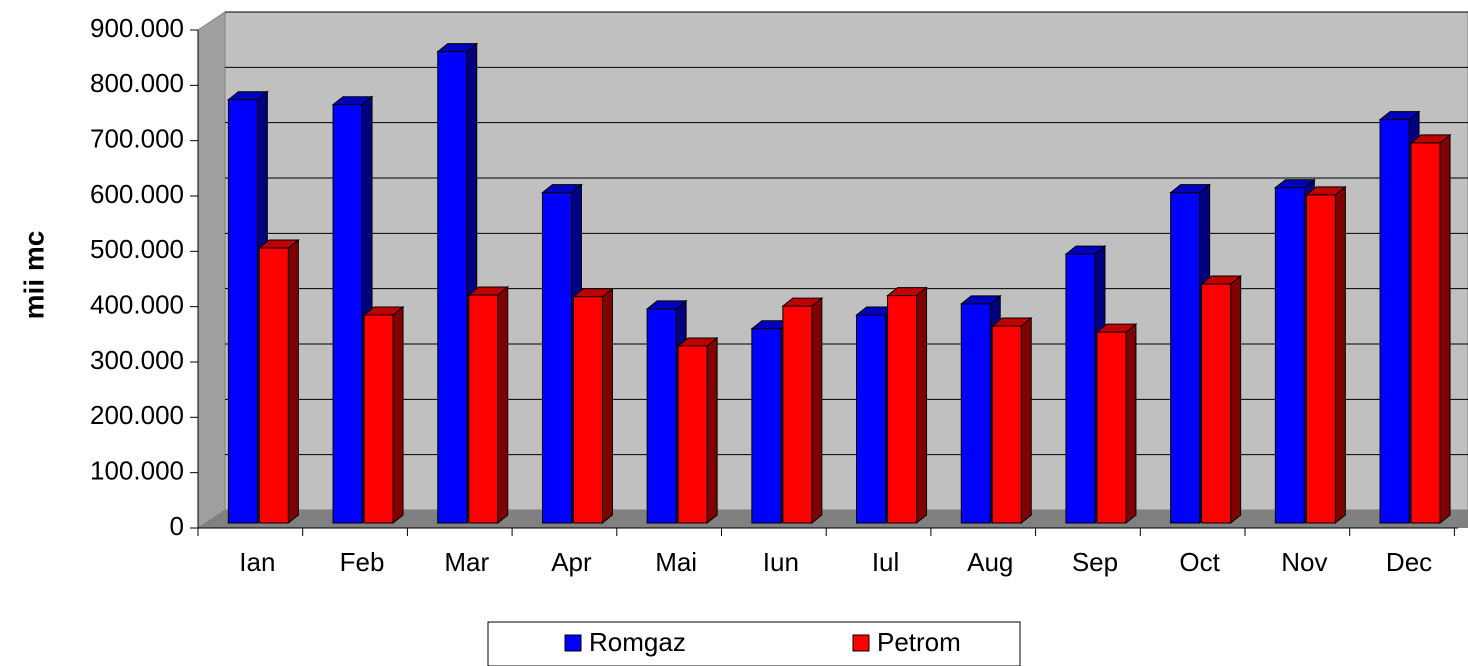 This screenshot has width=1468, height=666. I want to click on y-tick-label: 500.000, so click(137, 249).